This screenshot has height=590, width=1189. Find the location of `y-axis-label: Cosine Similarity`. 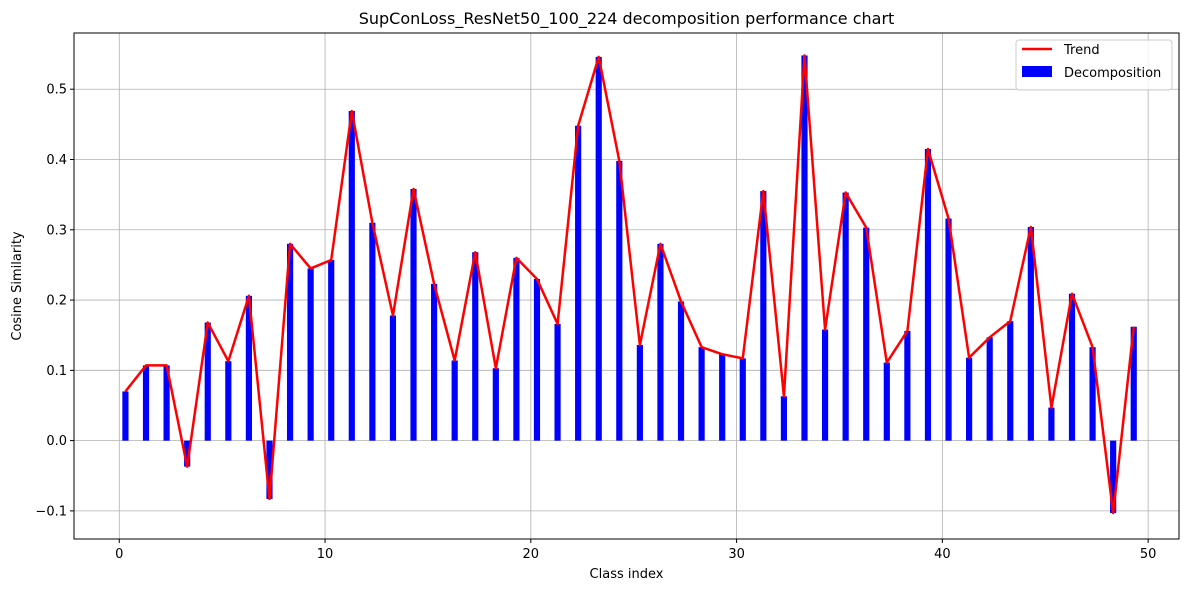

y-axis-label: Cosine Similarity is located at coordinates (17, 286).